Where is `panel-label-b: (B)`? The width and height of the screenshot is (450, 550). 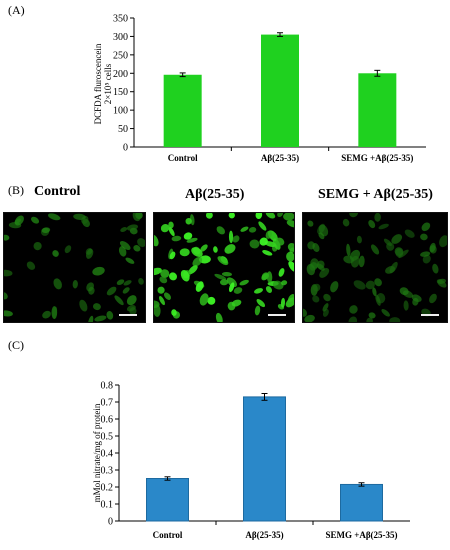 panel-label-b: (B) is located at coordinates (16, 190).